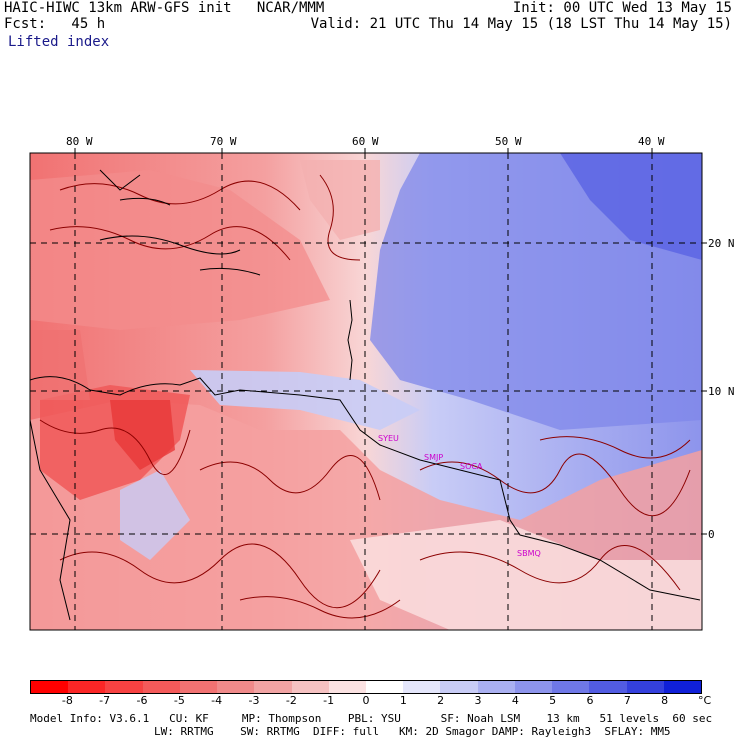 The image size is (740, 740). I want to click on colorbar-tick-label: 1, so click(403, 700).